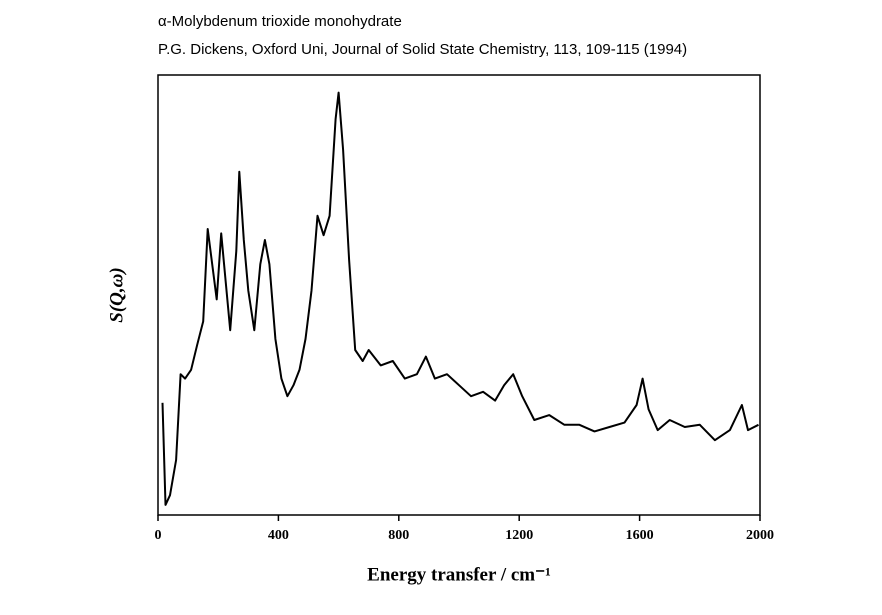  I want to click on x-tick-label: 2000, so click(760, 535).